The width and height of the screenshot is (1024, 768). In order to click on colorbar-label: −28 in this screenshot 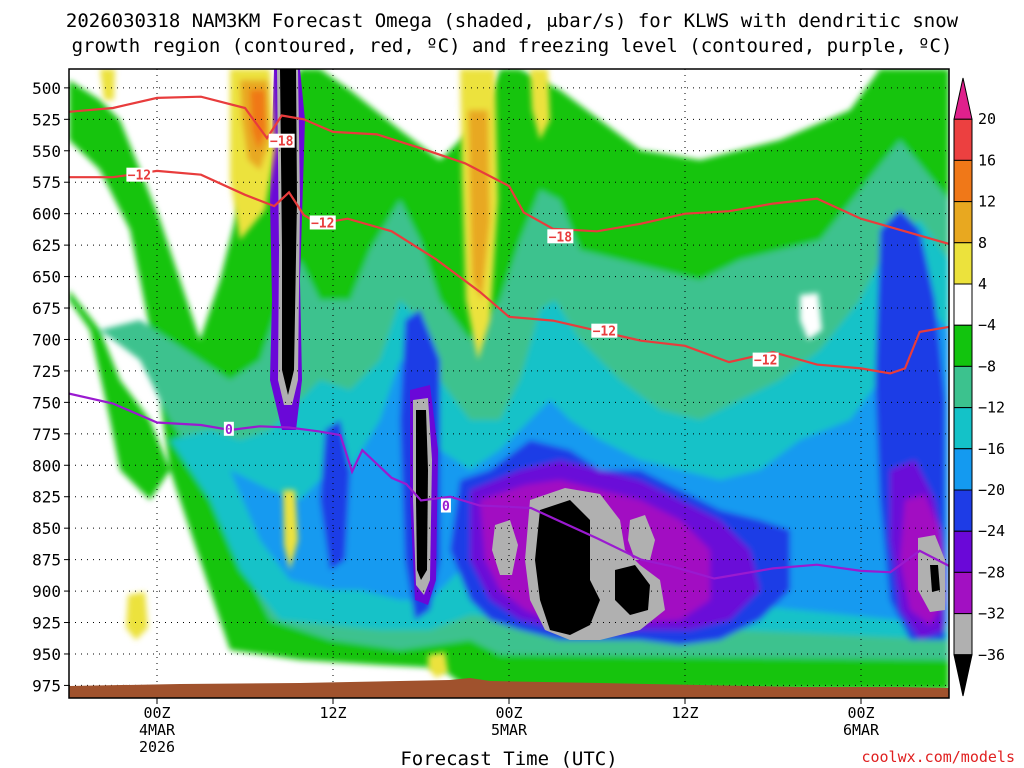, I will do `click(991, 572)`.